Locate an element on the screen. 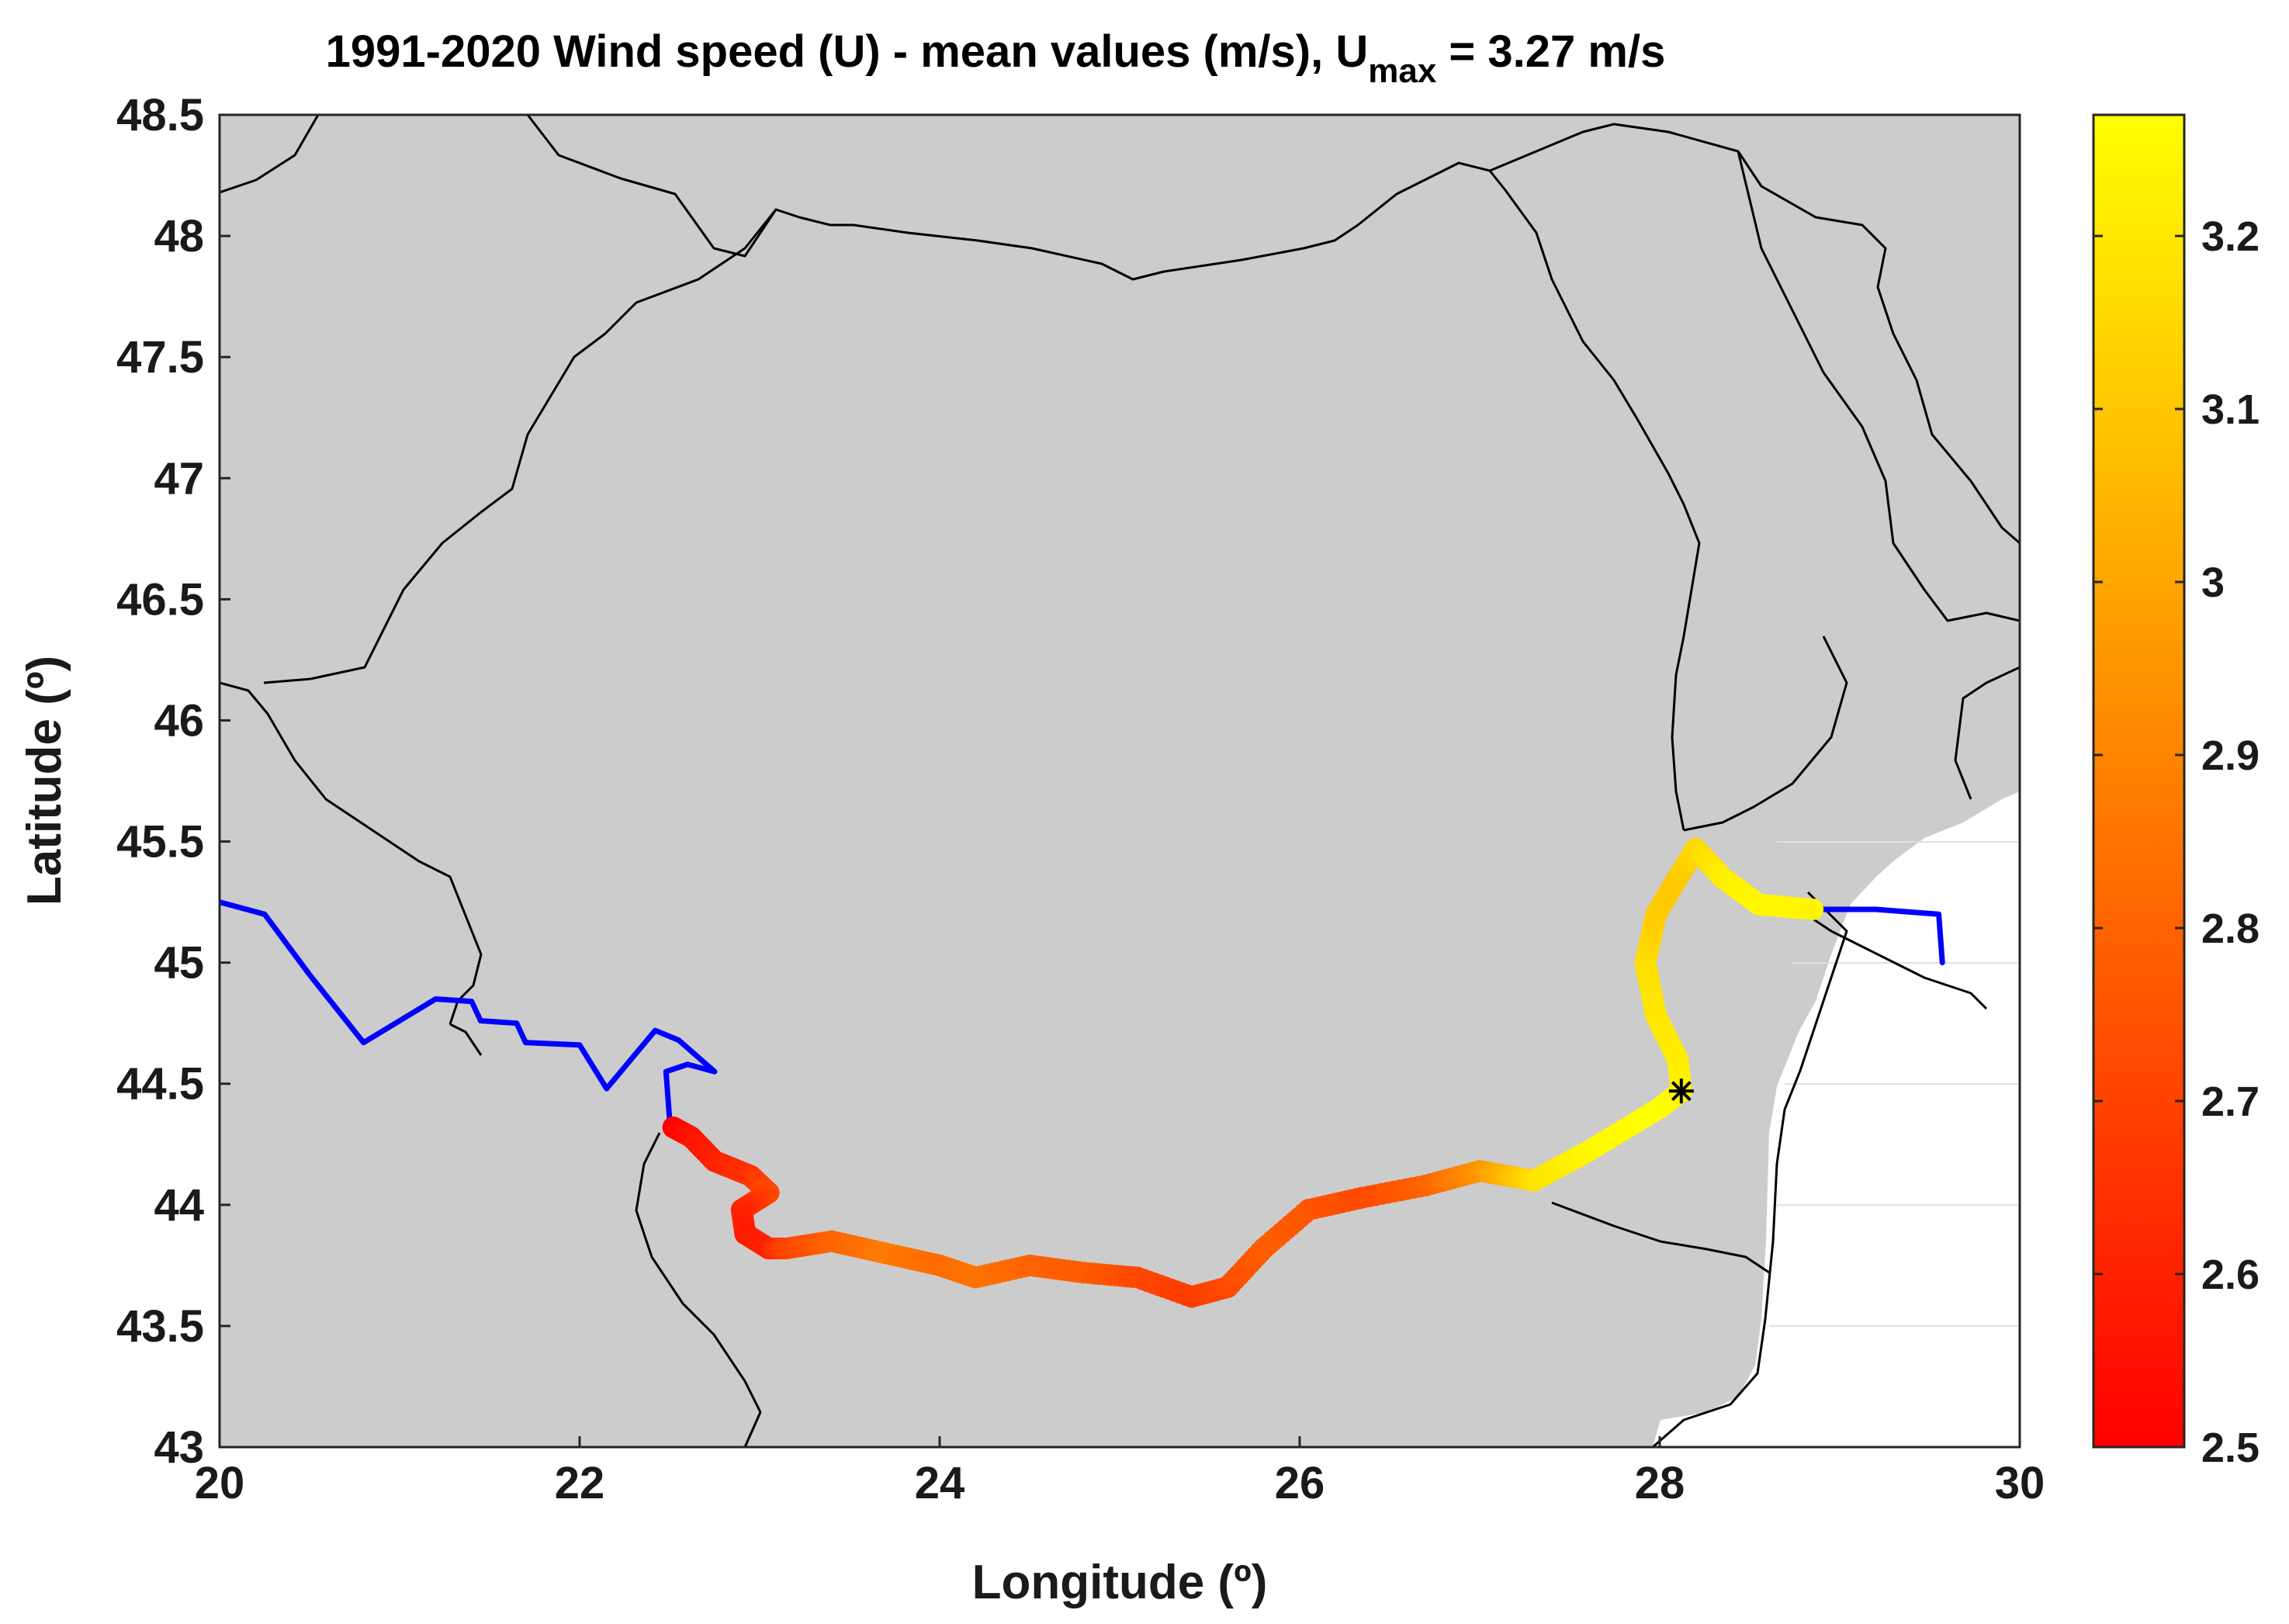 This screenshot has height=1624, width=2289. y-axis-ticks: 43 43.5 44 44.5 45 45.5 46 46.5 47 47.5 48 48.5 is located at coordinates (173, 781).